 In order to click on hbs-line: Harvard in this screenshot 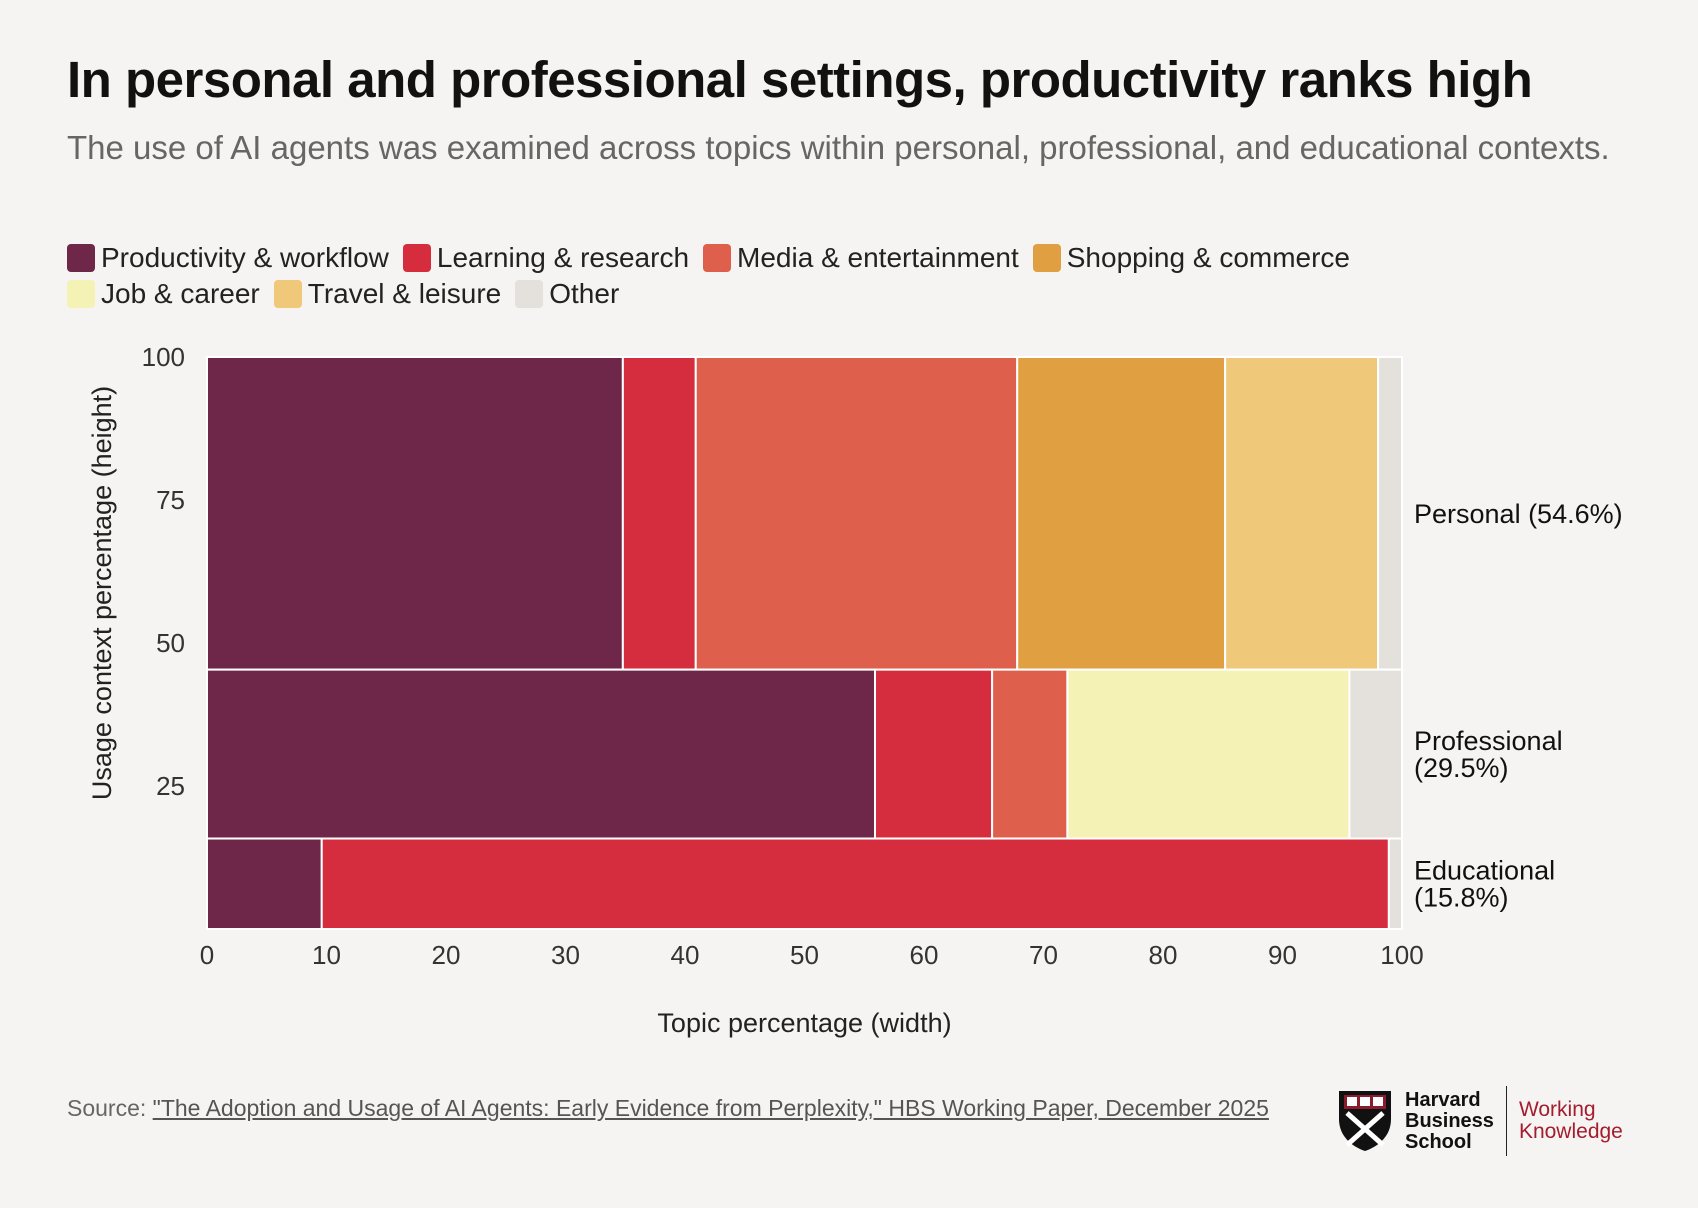, I will do `click(1443, 1099)`.